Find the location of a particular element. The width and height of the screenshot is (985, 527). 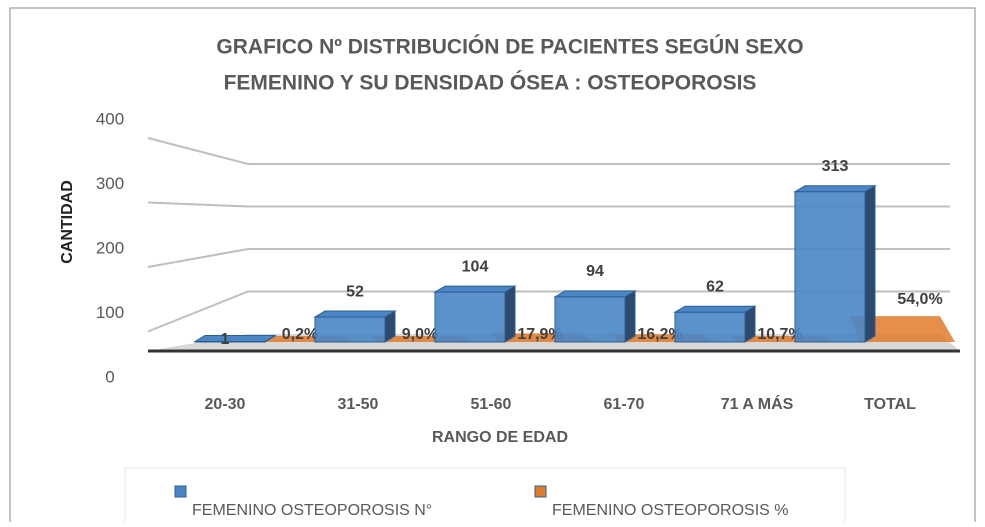

legend-label: FEMENINO OSTEOPOROSIS % is located at coordinates (670, 510).